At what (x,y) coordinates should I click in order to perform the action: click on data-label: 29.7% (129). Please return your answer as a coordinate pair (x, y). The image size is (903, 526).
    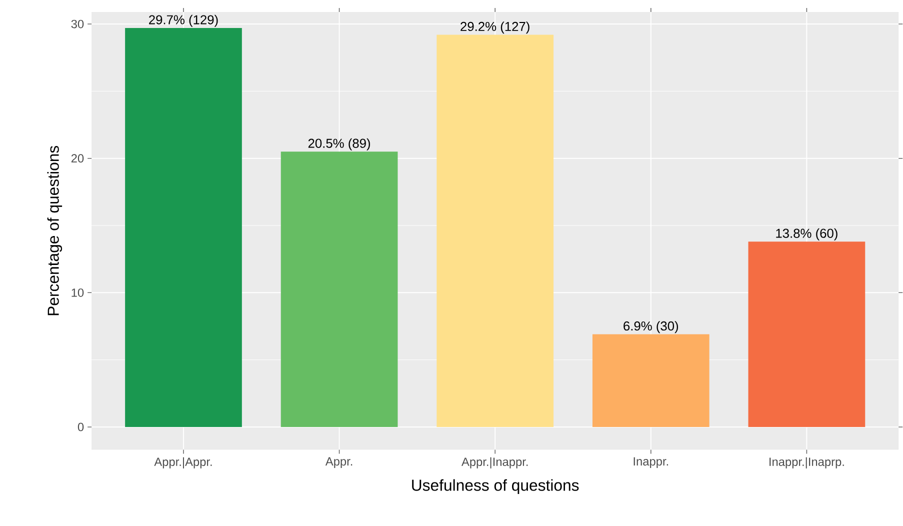
    Looking at the image, I should click on (183, 20).